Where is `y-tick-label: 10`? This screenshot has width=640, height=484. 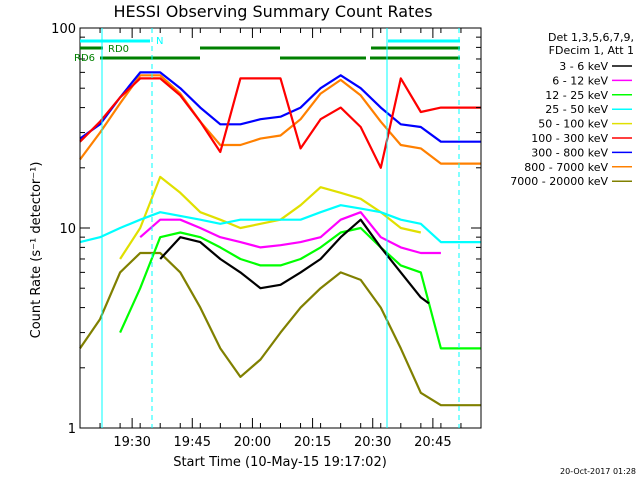
y-tick-label: 10 is located at coordinates (67, 229).